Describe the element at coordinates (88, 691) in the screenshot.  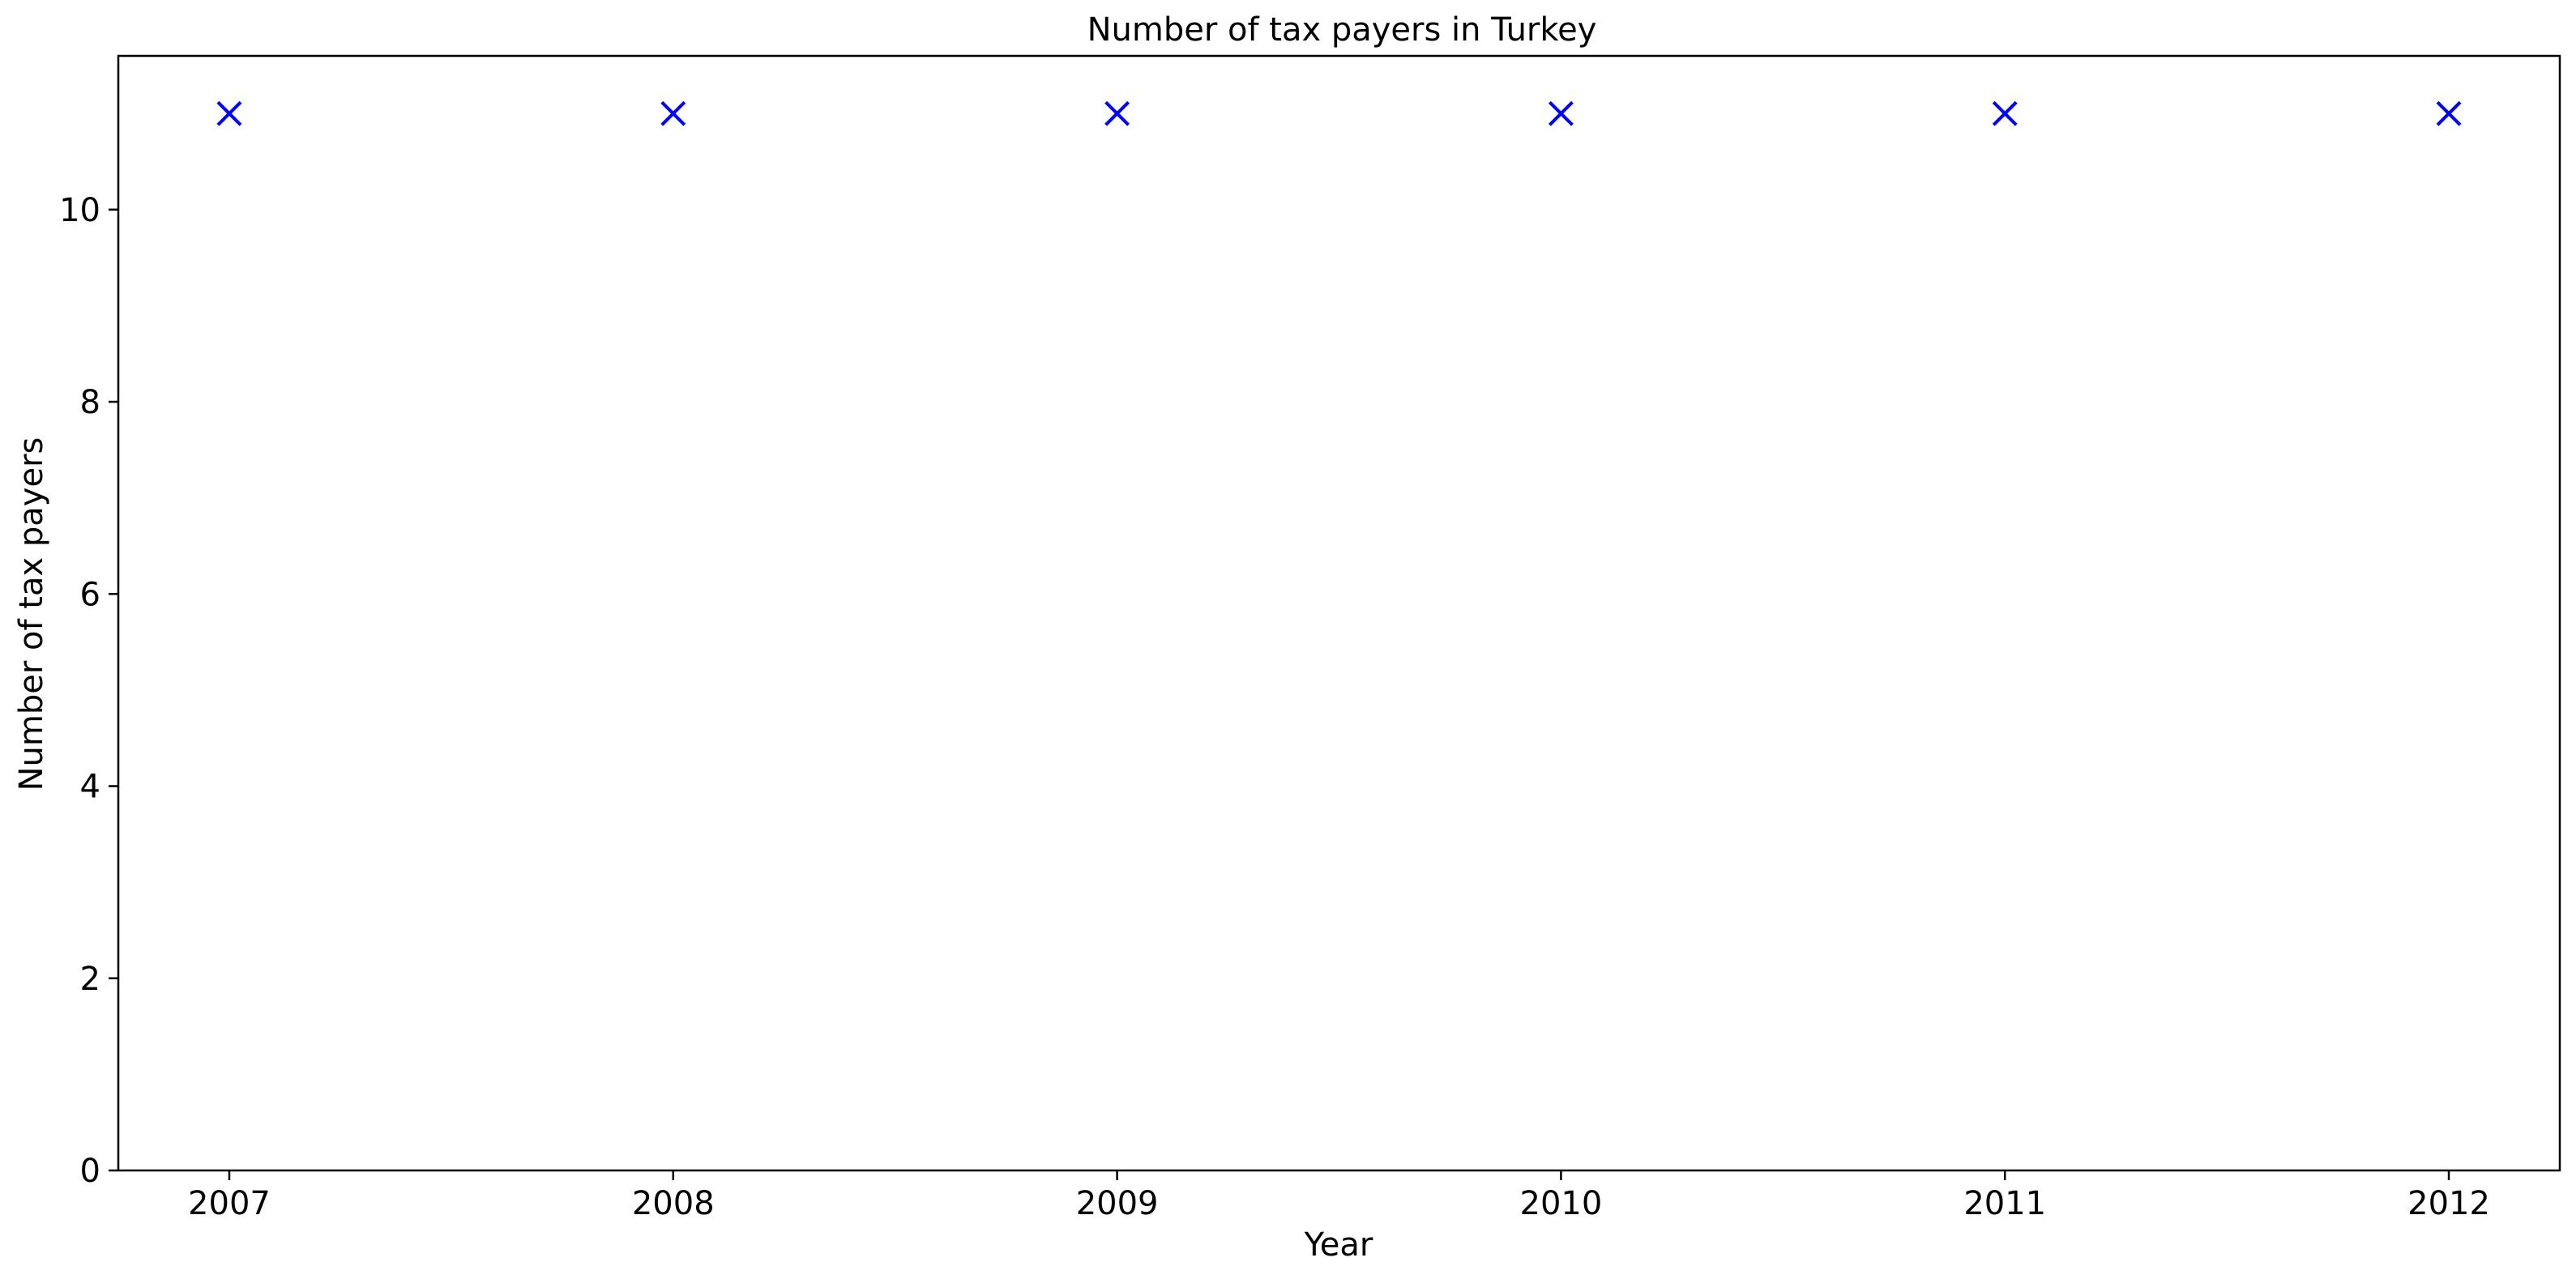
I see `y-axis: 0 2 4 6 8 10` at that location.